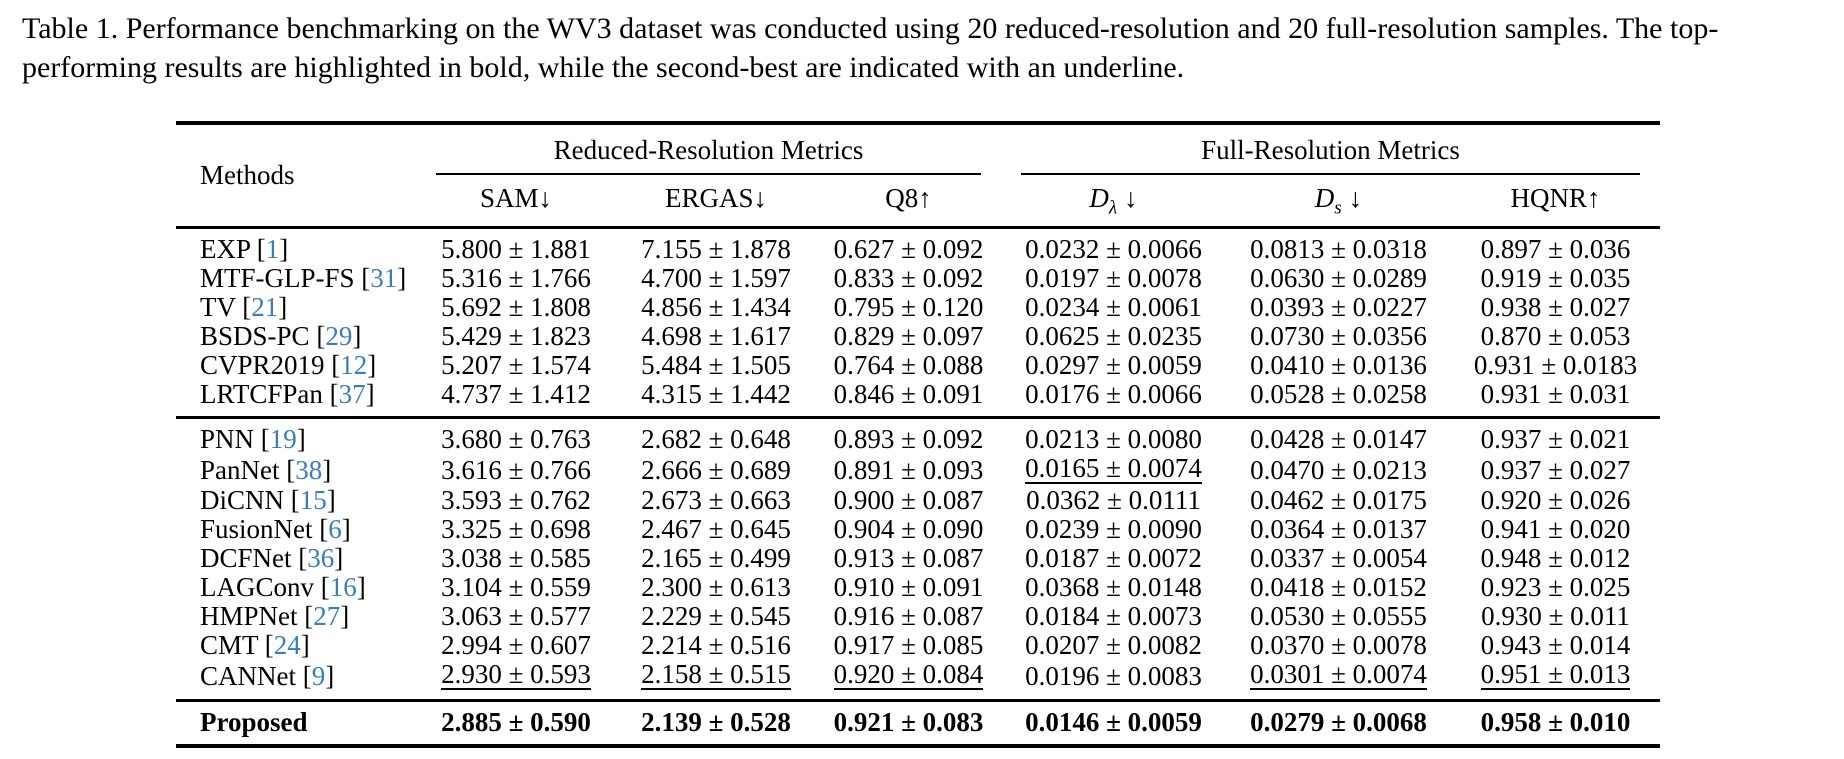 This screenshot has height=759, width=1844. Describe the element at coordinates (1338, 470) in the screenshot. I see `value-cell: 0.0470 ± 0.0213` at that location.